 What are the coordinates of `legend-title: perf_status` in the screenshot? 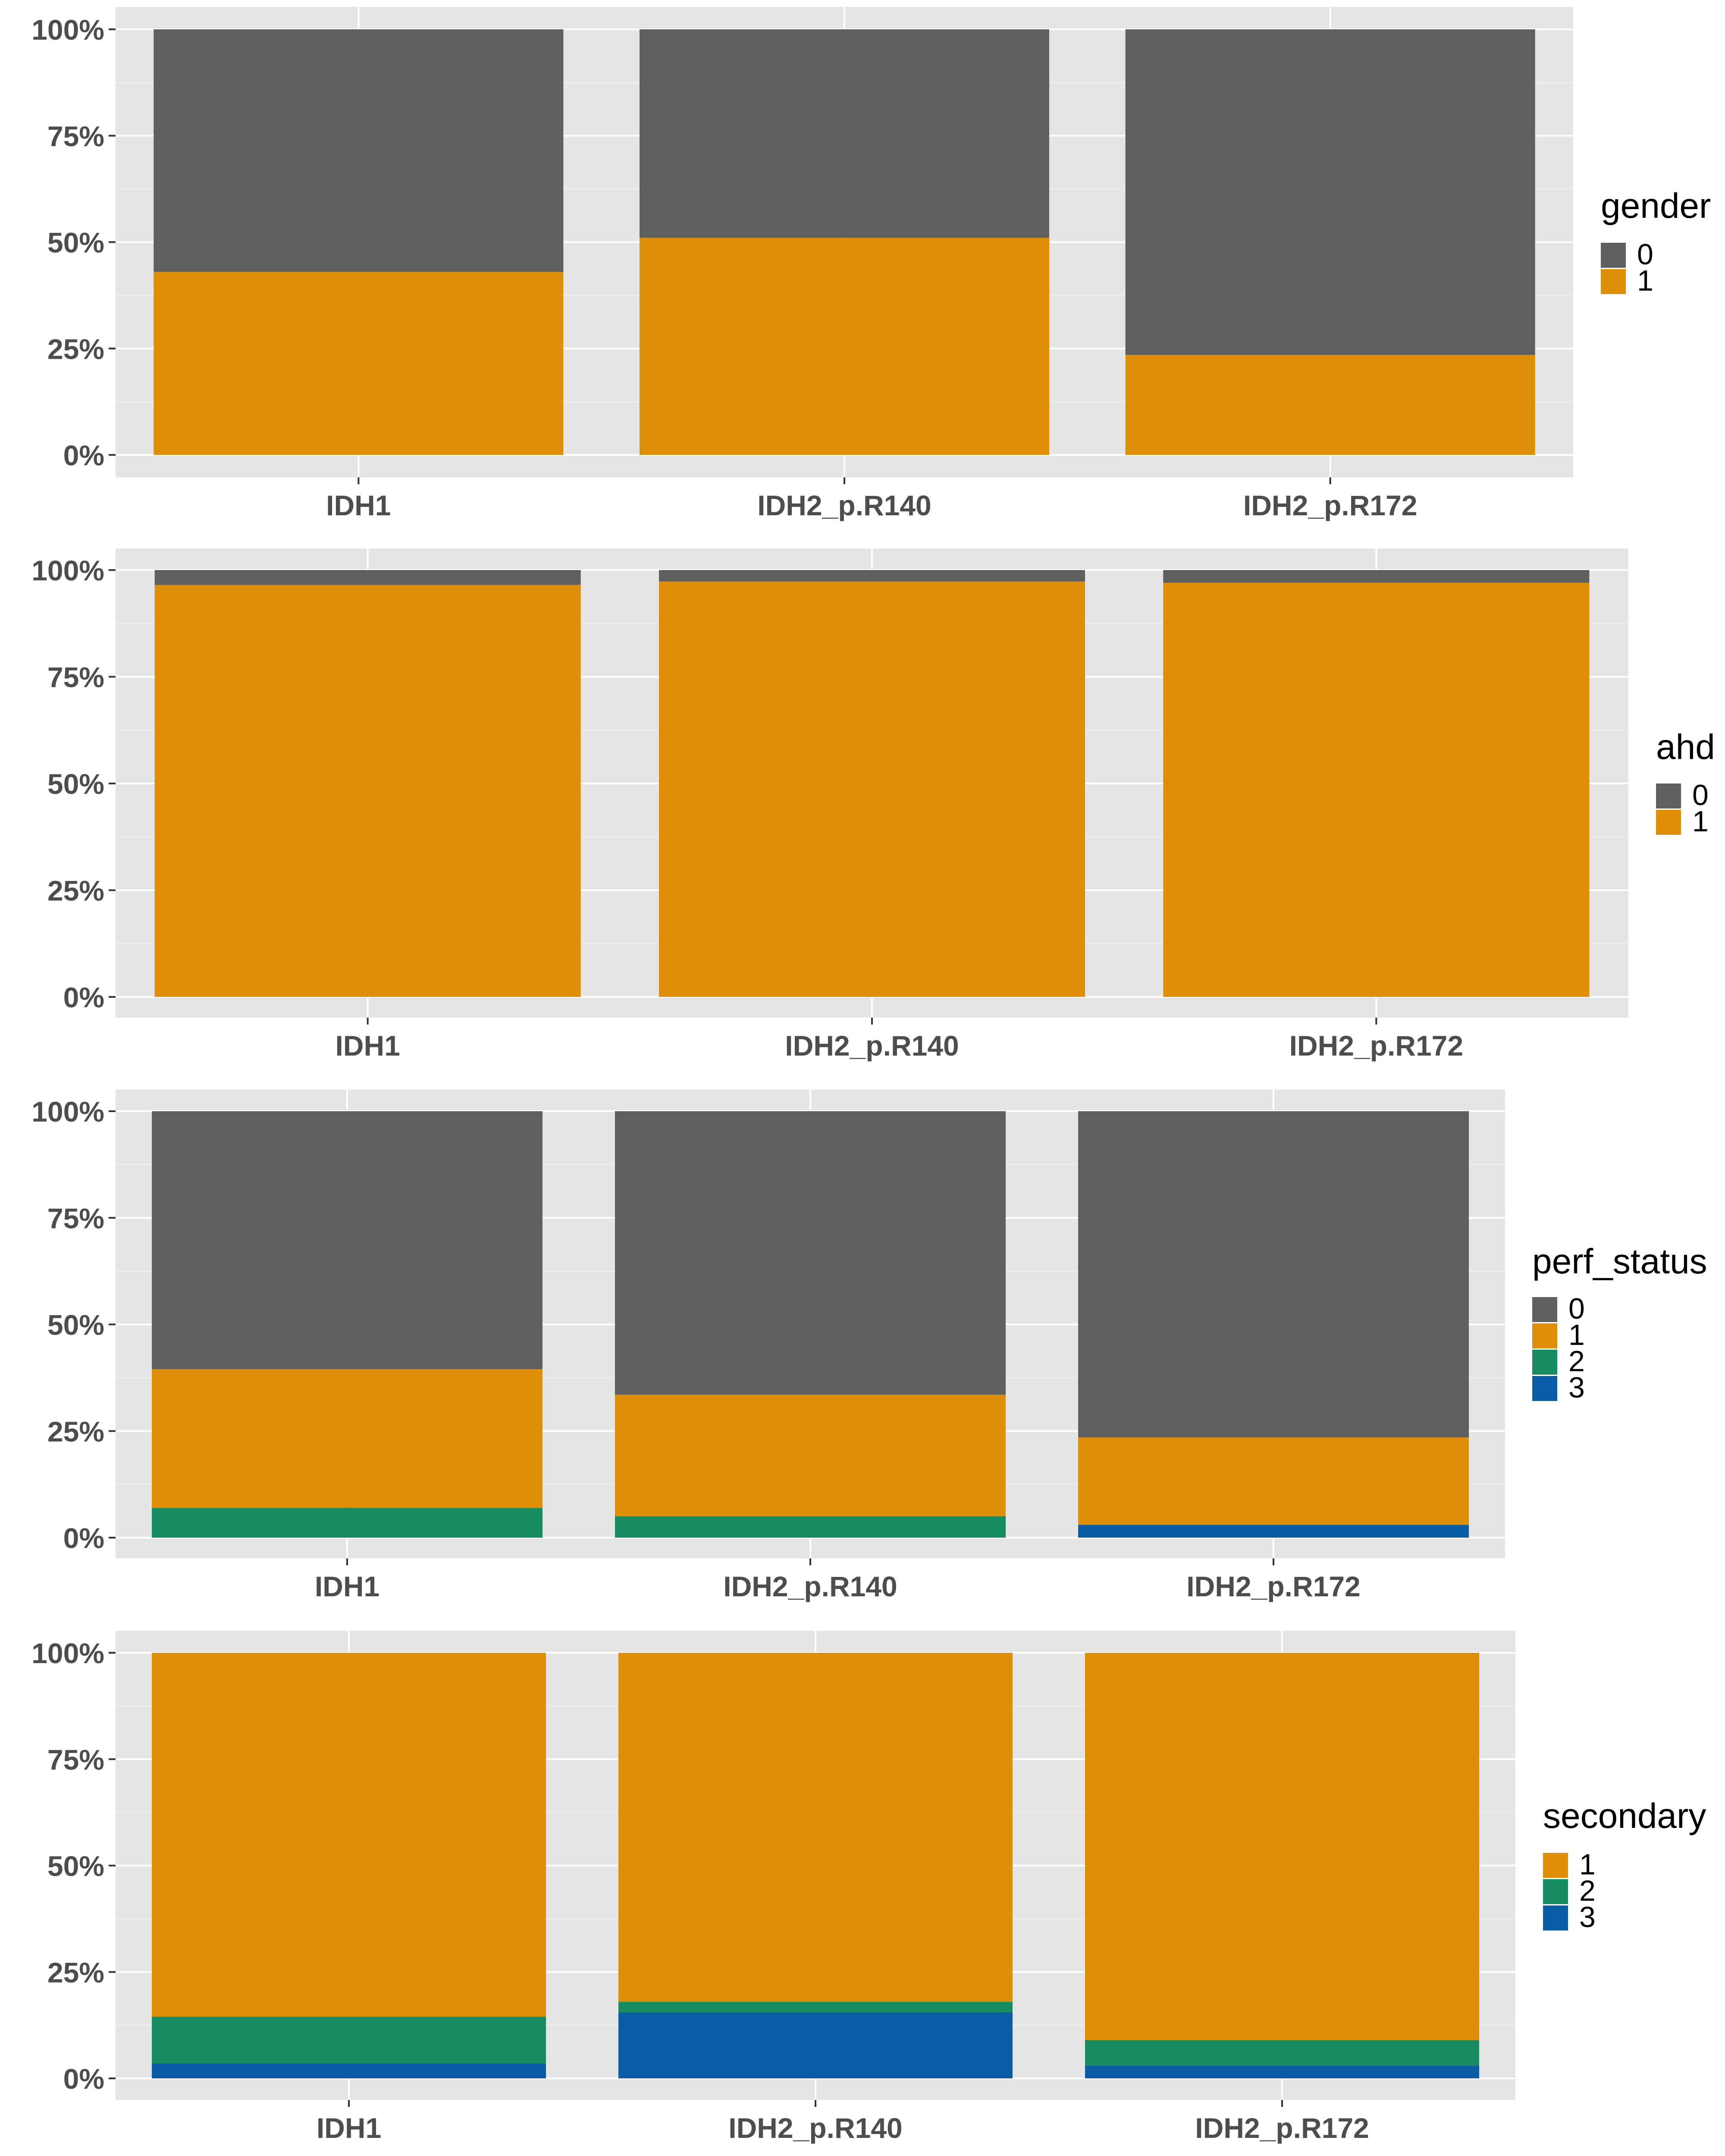 It's located at (1620, 1261).